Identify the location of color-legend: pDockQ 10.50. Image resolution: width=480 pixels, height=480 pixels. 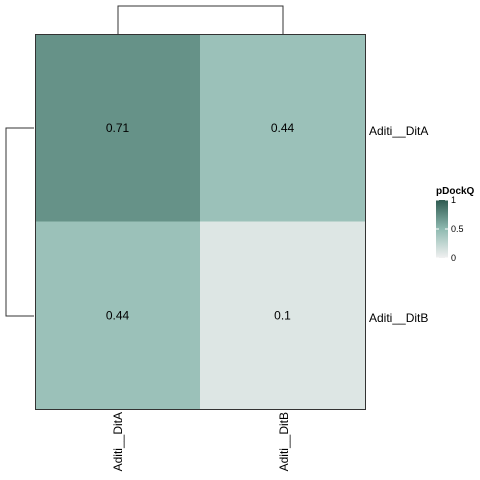
(455, 224).